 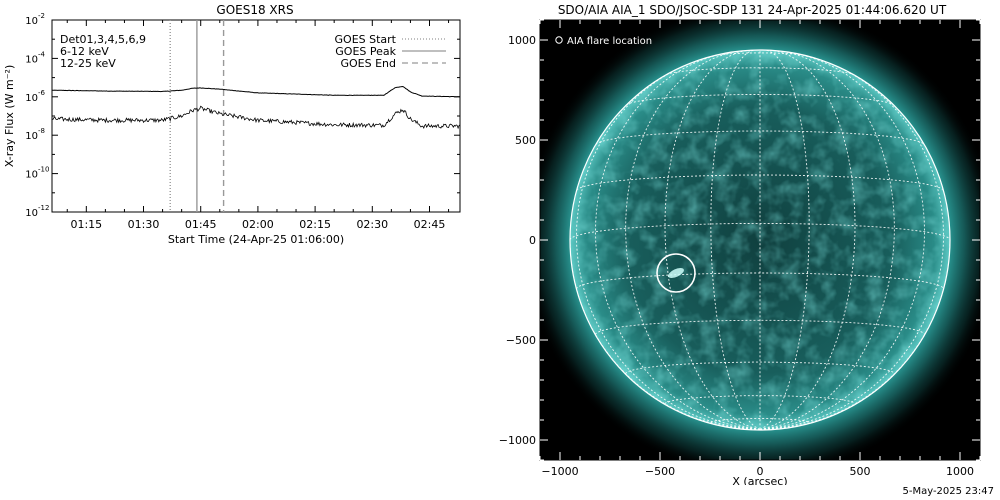 What do you see at coordinates (559, 471) in the screenshot?
I see `aia-x-tick-label: −1000` at bounding box center [559, 471].